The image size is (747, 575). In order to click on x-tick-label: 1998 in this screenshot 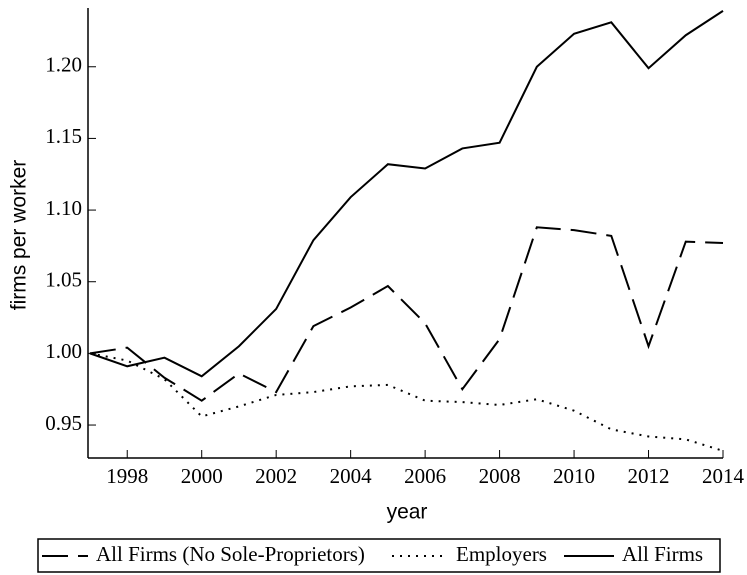, I will do `click(127, 476)`.